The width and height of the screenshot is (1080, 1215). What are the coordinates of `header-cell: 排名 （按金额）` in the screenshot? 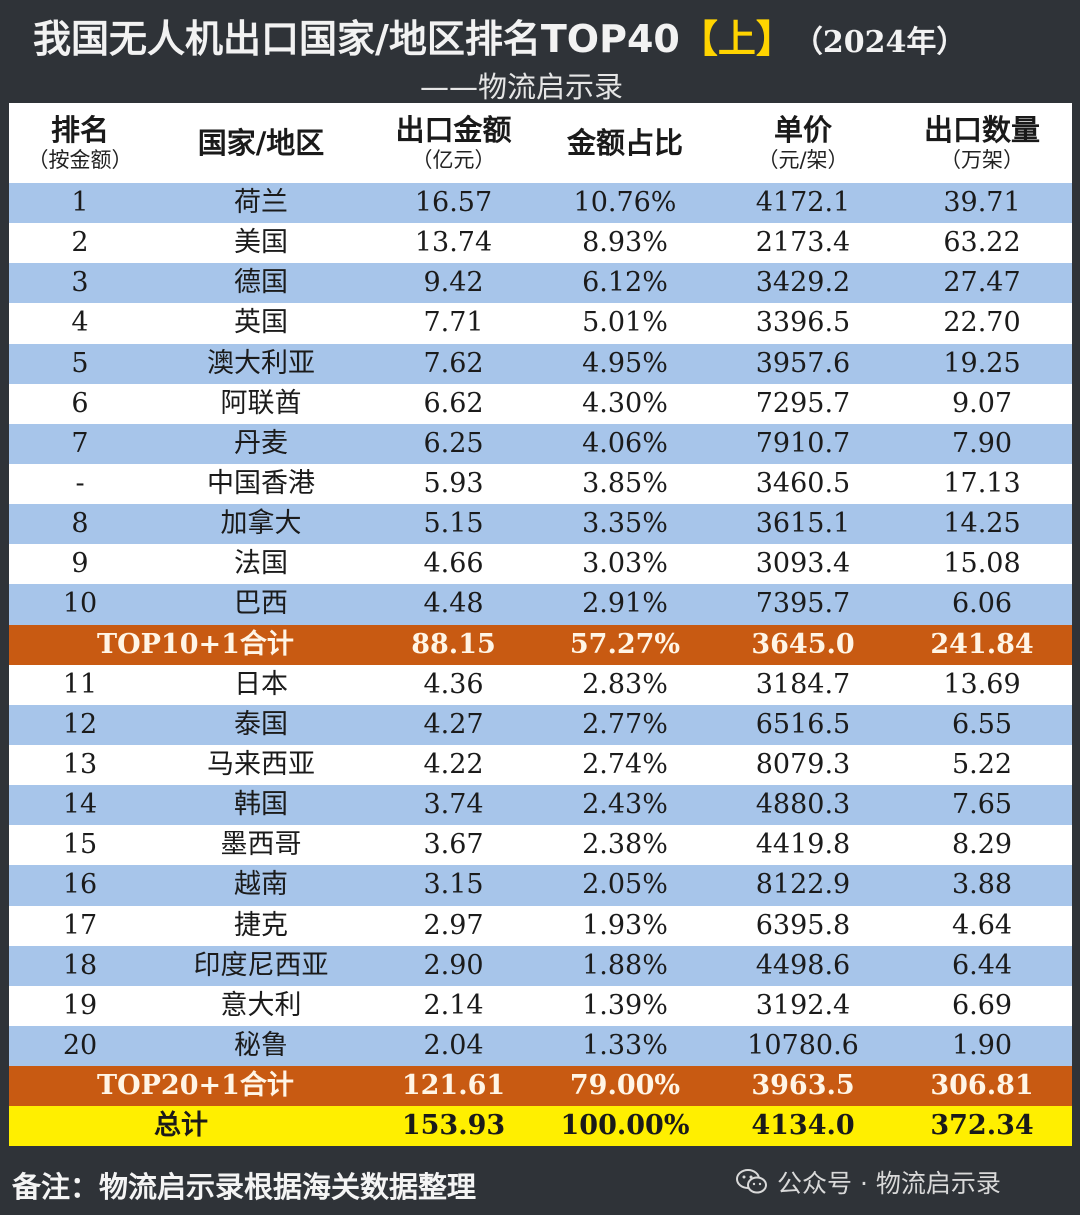 It's located at (80, 143).